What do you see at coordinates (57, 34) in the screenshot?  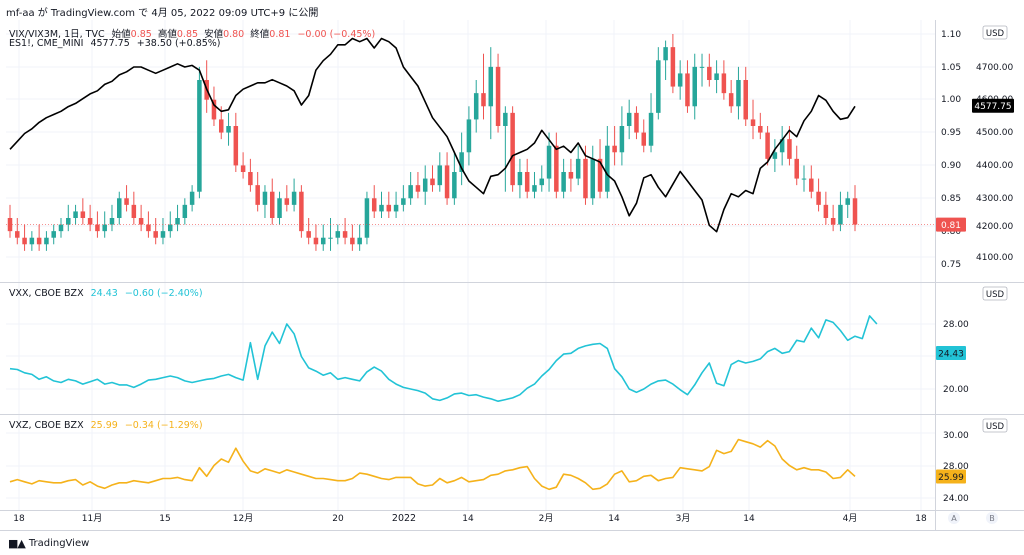 I see `ratio-symbol: VIX/VIX3M, 1日, TVC` at bounding box center [57, 34].